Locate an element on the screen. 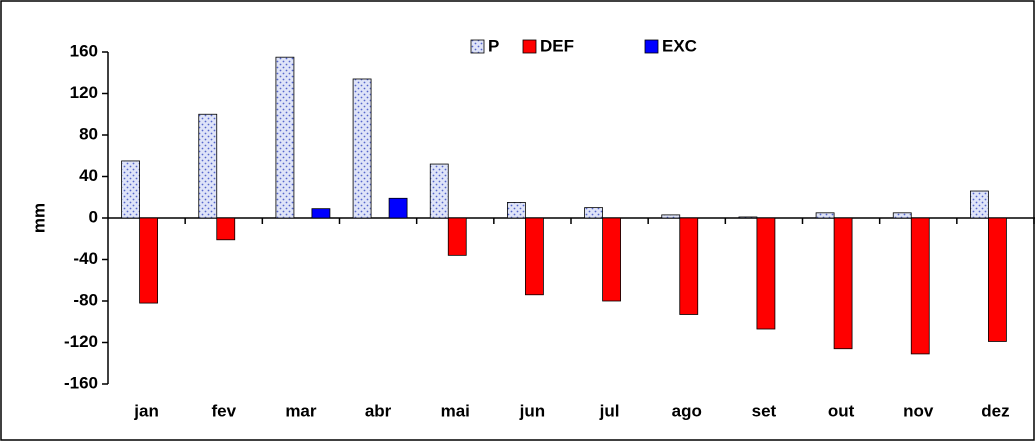 This screenshot has height=441, width=1035. y-axis-label: mm is located at coordinates (38, 218).